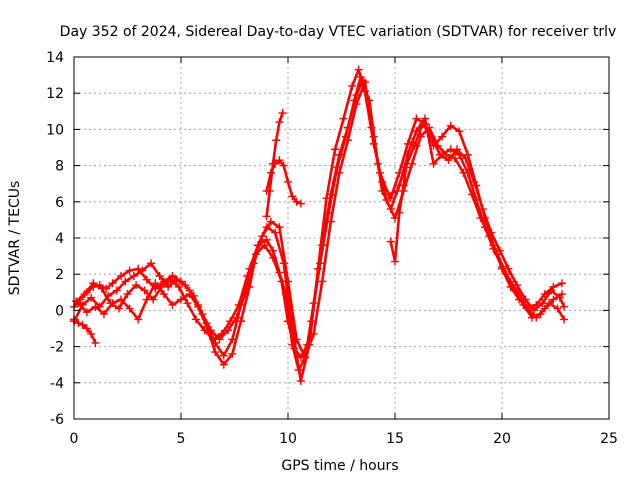 The width and height of the screenshot is (640, 480). Describe the element at coordinates (55, 94) in the screenshot. I see `y-tick-label: 12` at that location.